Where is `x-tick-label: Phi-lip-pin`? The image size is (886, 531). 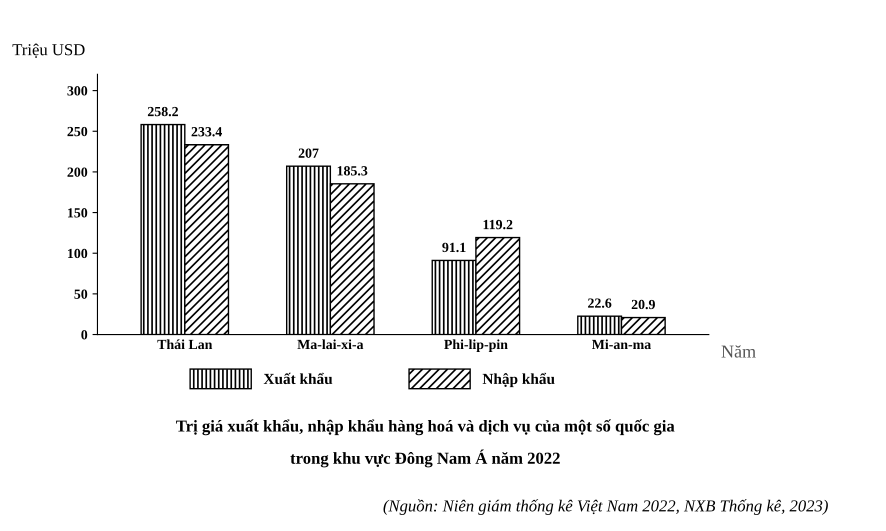
x-tick-label: Phi-lip-pin is located at coordinates (476, 345).